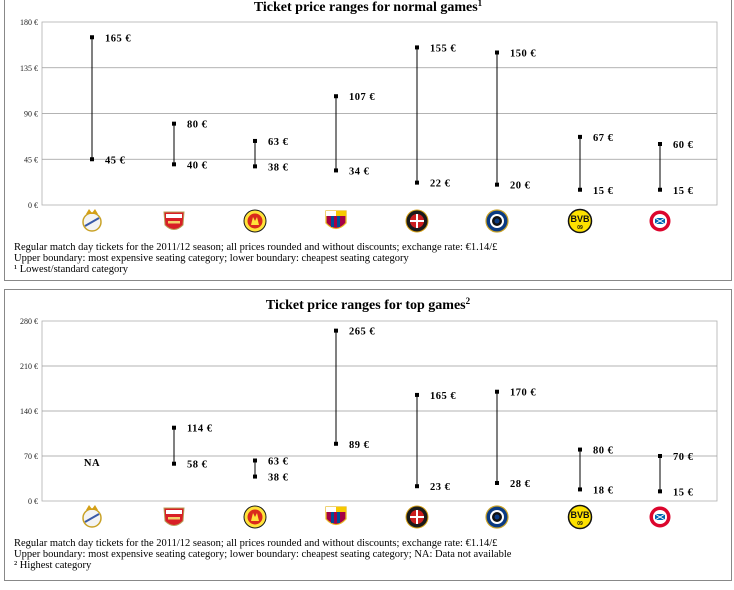 Image resolution: width=734 pixels, height=590 pixels. Describe the element at coordinates (683, 457) in the screenshot. I see `top-upper-label: 70 €` at that location.